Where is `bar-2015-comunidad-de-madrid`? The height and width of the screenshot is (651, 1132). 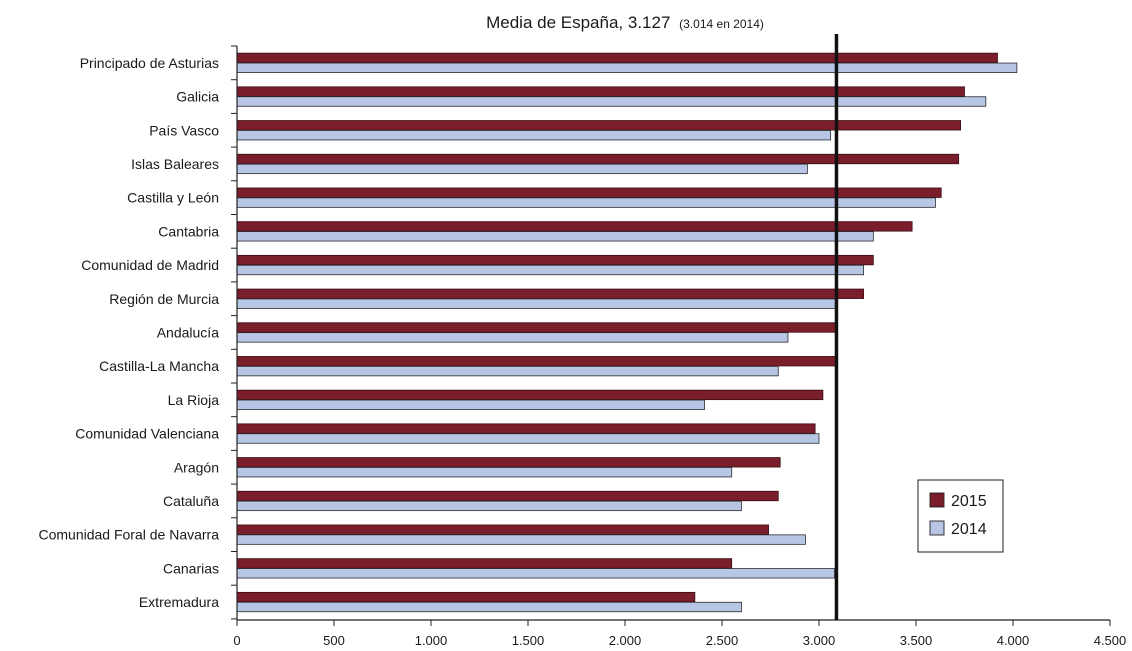
bar-2015-comunidad-de-madrid is located at coordinates (555, 260).